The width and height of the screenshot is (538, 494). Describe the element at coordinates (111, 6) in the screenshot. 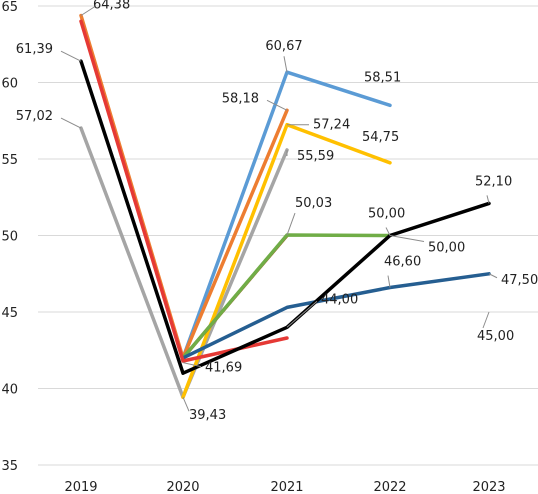

I see `data-label: 64,38` at that location.